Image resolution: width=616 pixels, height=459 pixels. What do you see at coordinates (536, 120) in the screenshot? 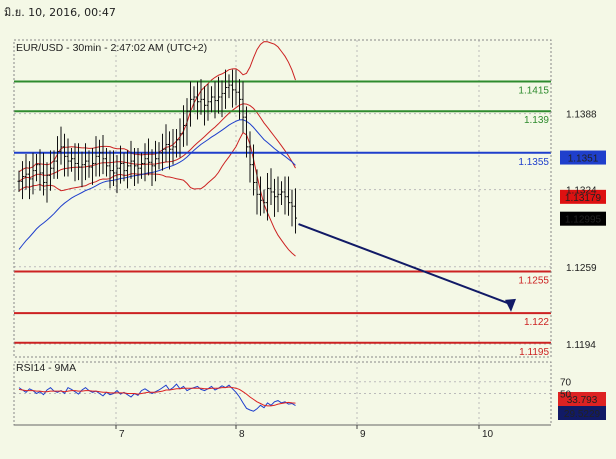
I see `level-label-1.139: 1.139` at bounding box center [536, 120].